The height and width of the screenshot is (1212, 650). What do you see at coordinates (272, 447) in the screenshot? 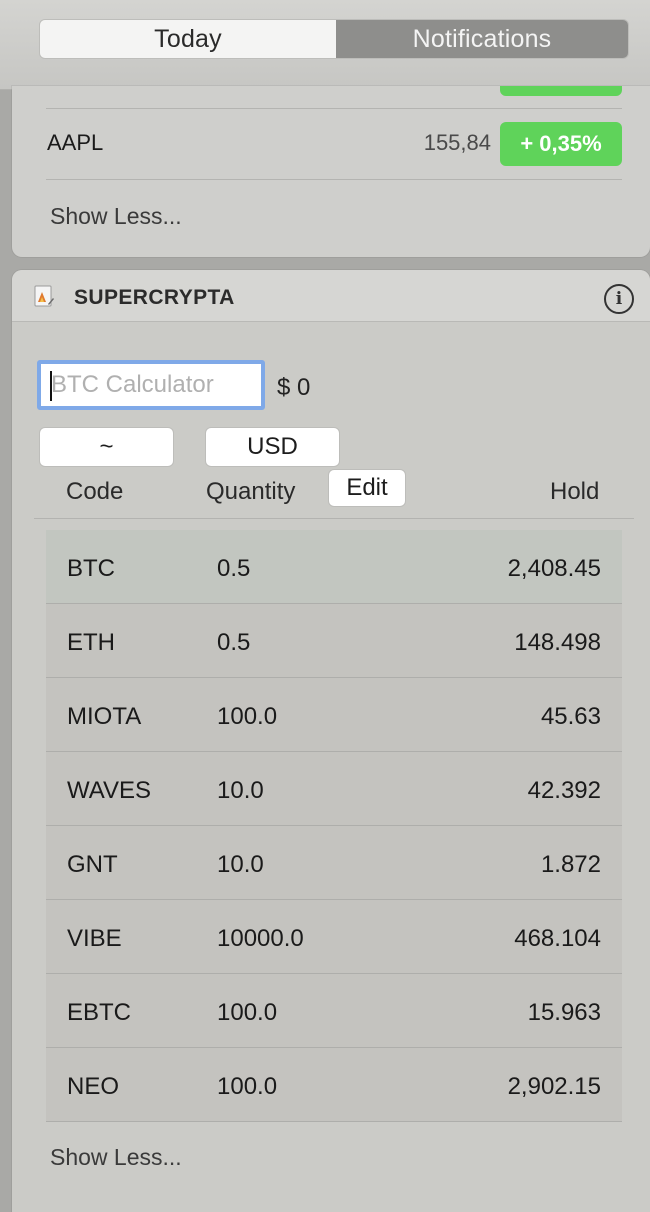
I see `currency-selector: USD` at bounding box center [272, 447].